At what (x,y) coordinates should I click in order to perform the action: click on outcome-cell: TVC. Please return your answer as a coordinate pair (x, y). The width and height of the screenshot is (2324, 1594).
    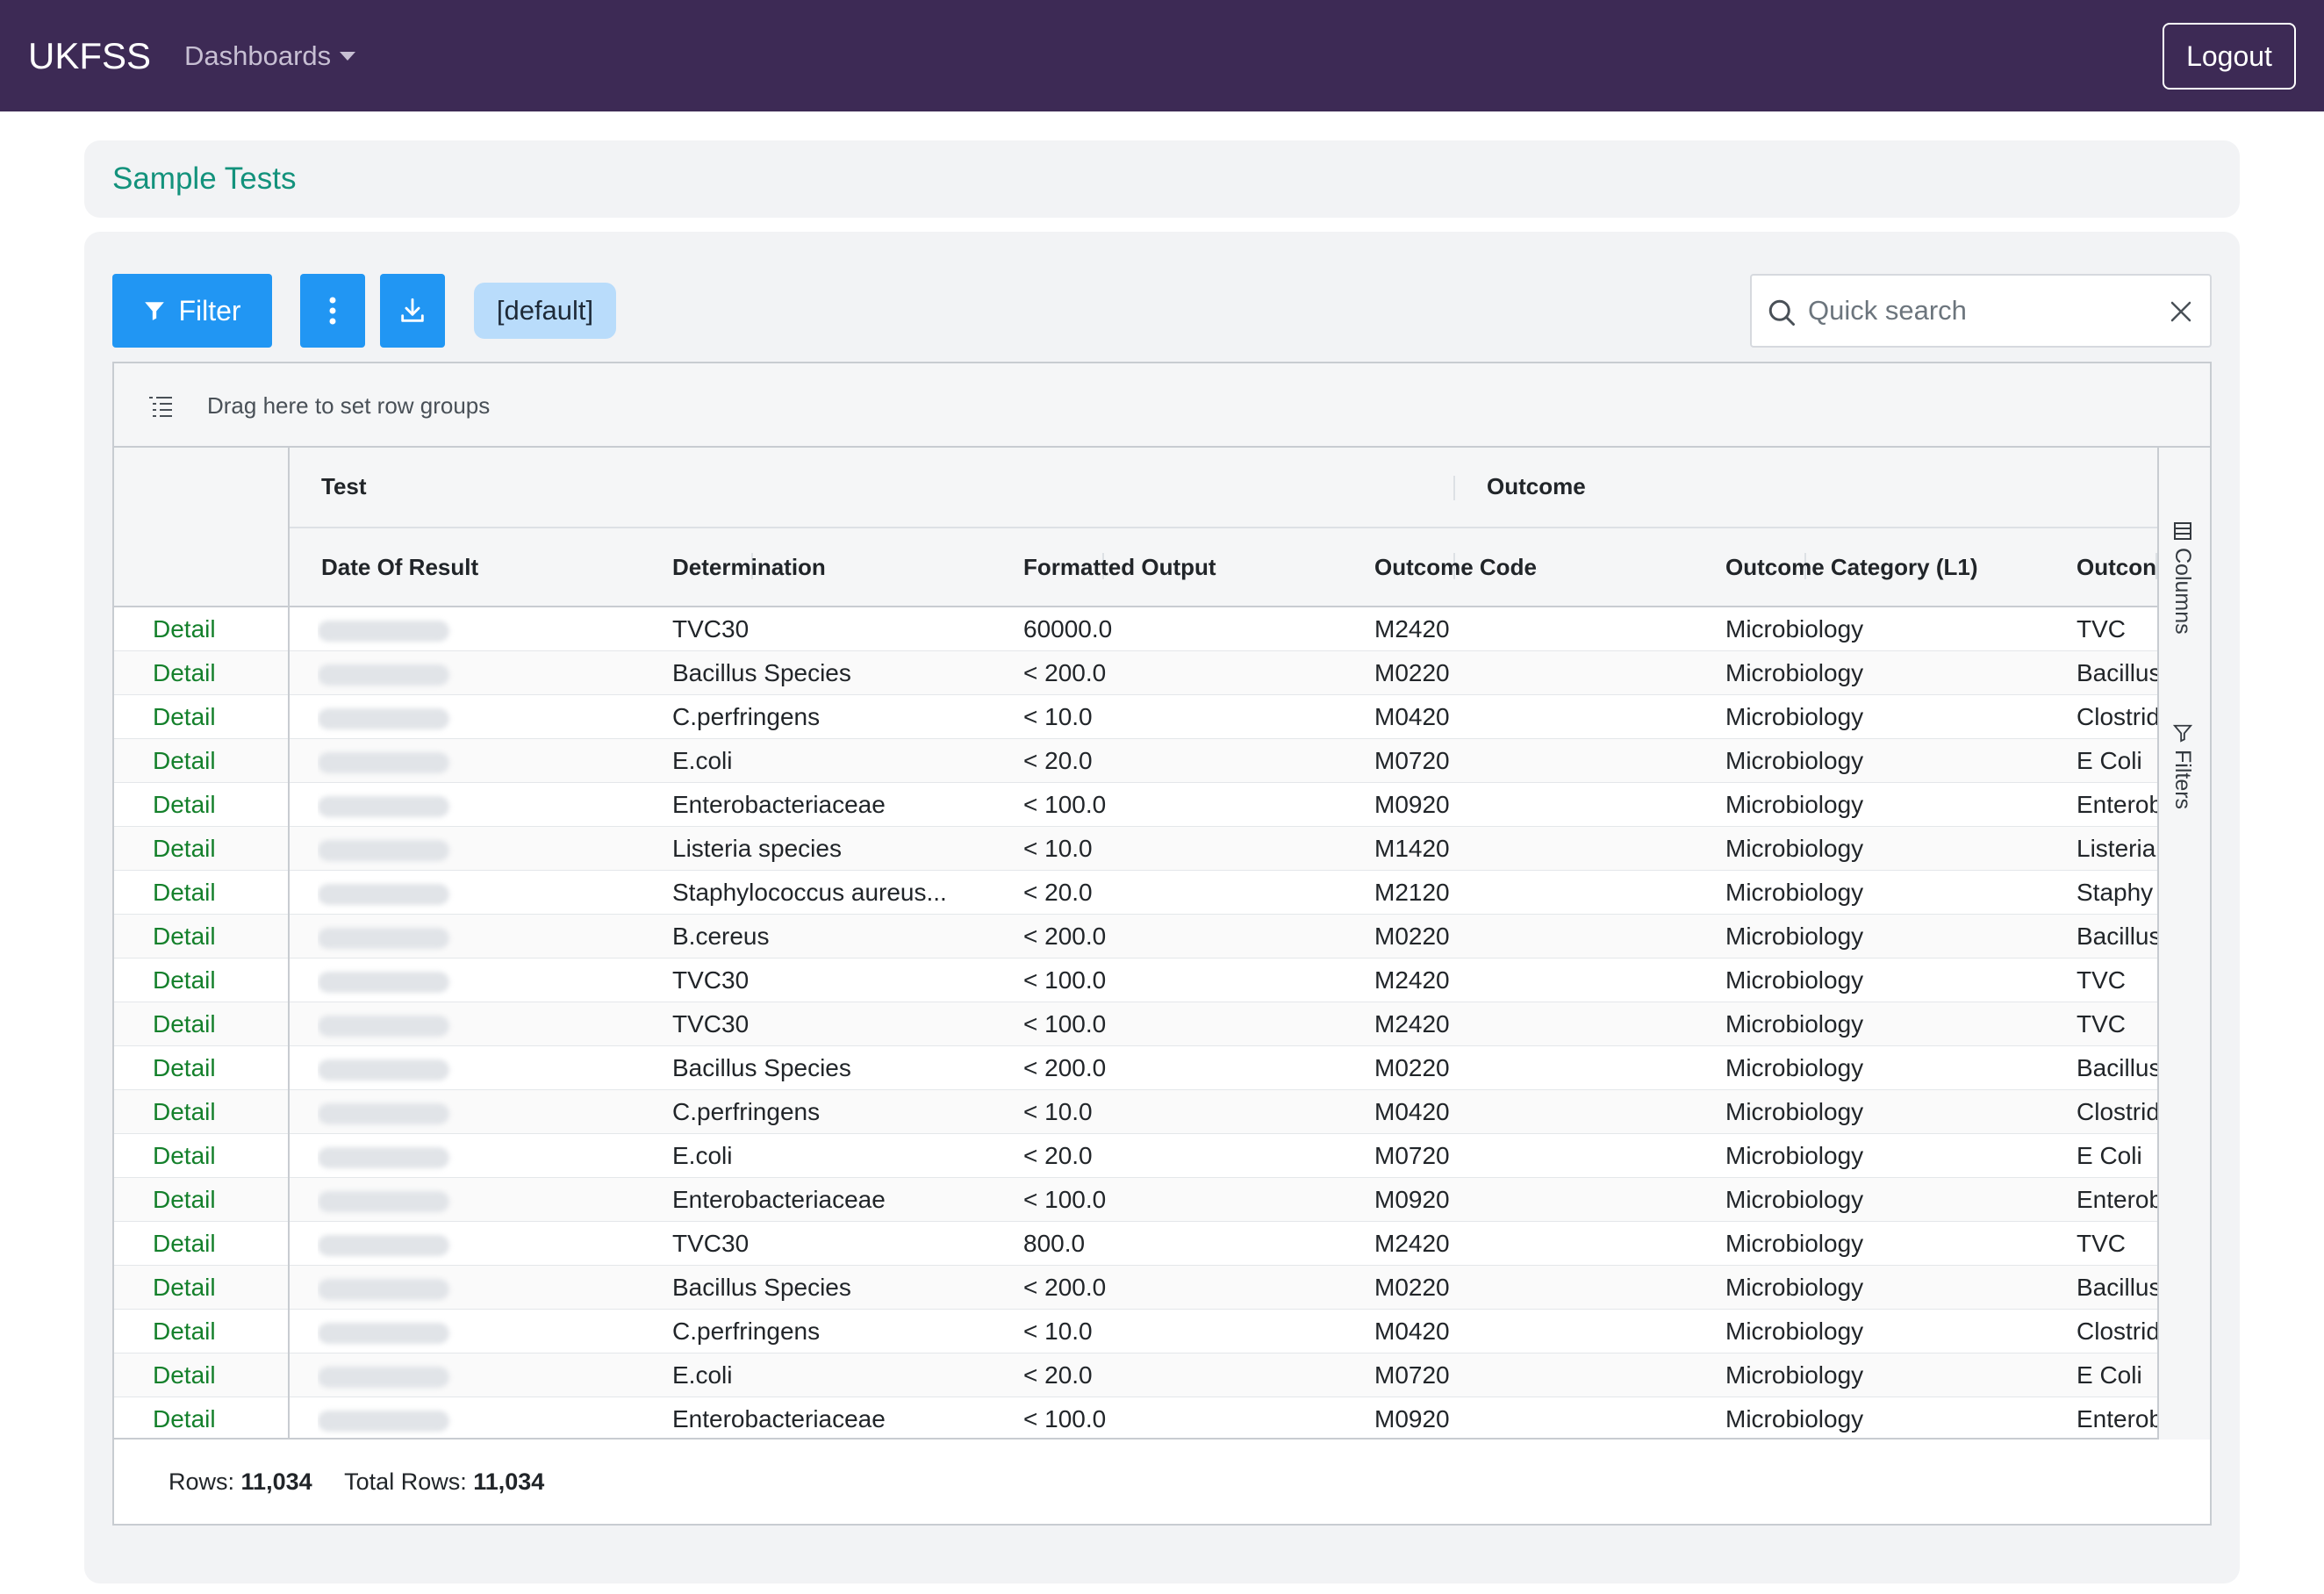
    Looking at the image, I should click on (2101, 980).